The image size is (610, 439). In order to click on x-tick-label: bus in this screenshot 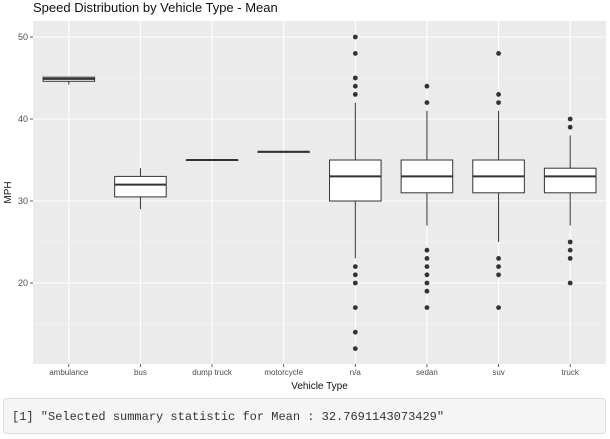, I will do `click(140, 372)`.